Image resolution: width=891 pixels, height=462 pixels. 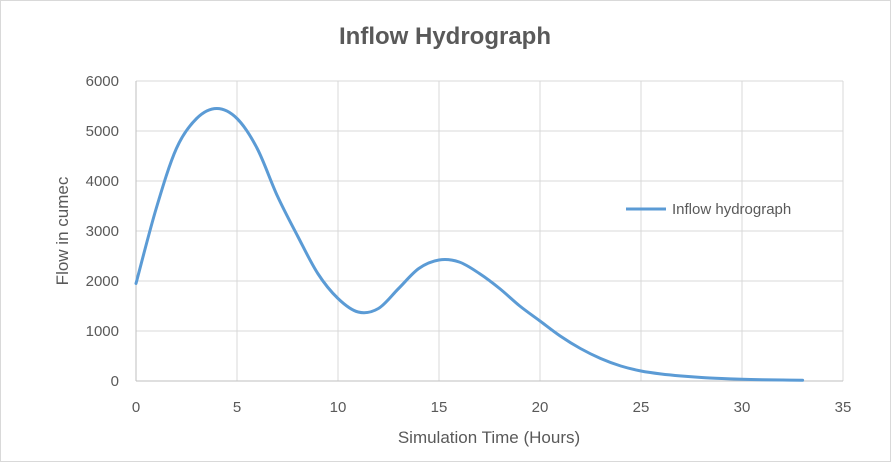 What do you see at coordinates (102, 231) in the screenshot?
I see `y-tick-label: 3000` at bounding box center [102, 231].